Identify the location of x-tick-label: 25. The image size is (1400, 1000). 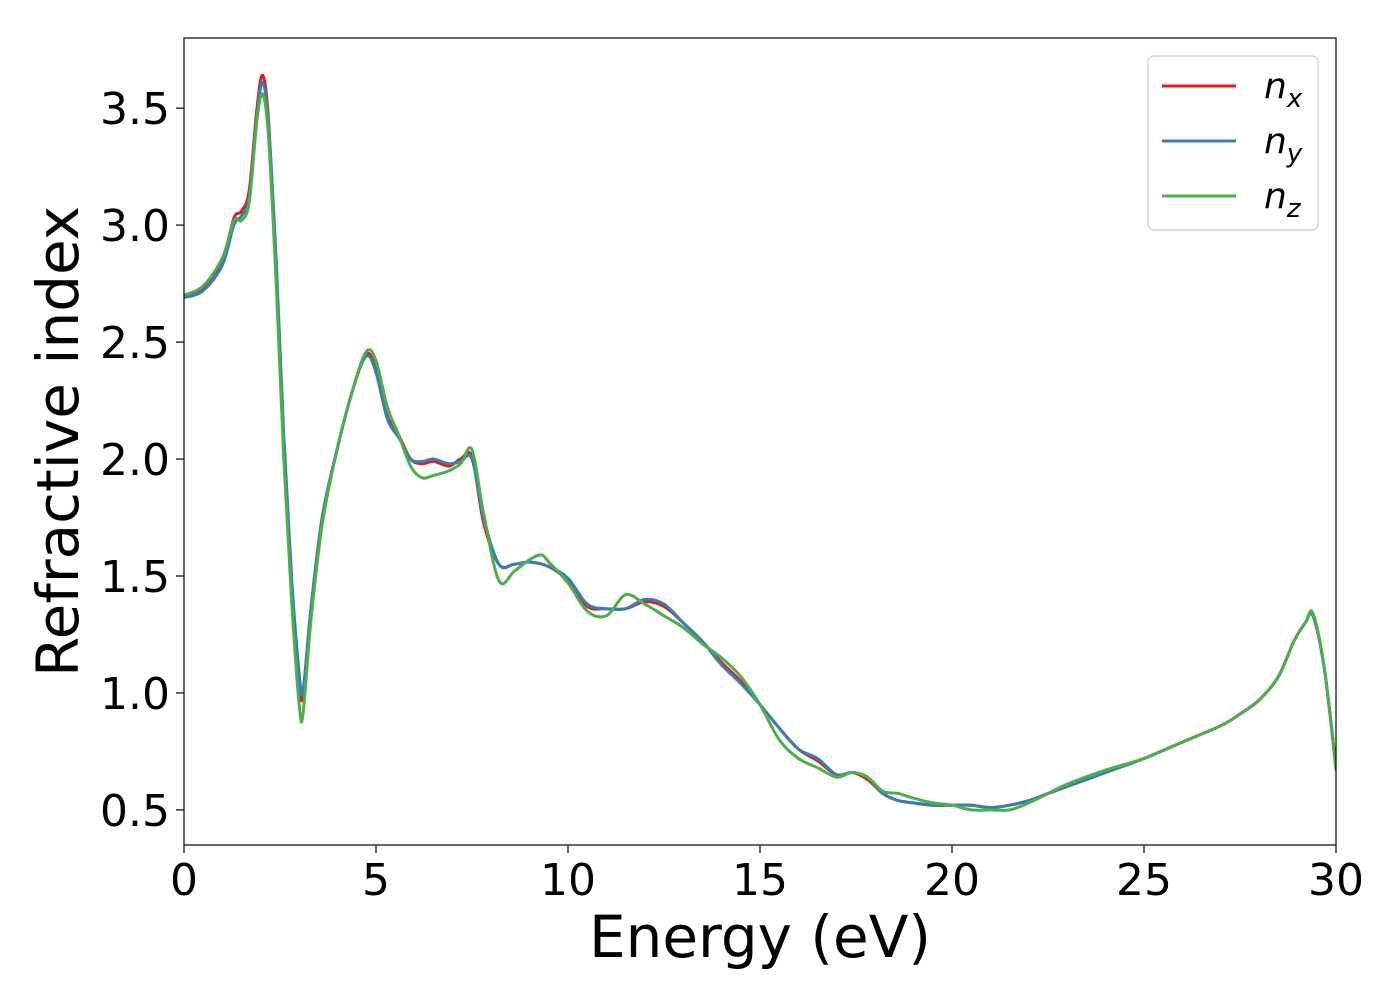
(1144, 880).